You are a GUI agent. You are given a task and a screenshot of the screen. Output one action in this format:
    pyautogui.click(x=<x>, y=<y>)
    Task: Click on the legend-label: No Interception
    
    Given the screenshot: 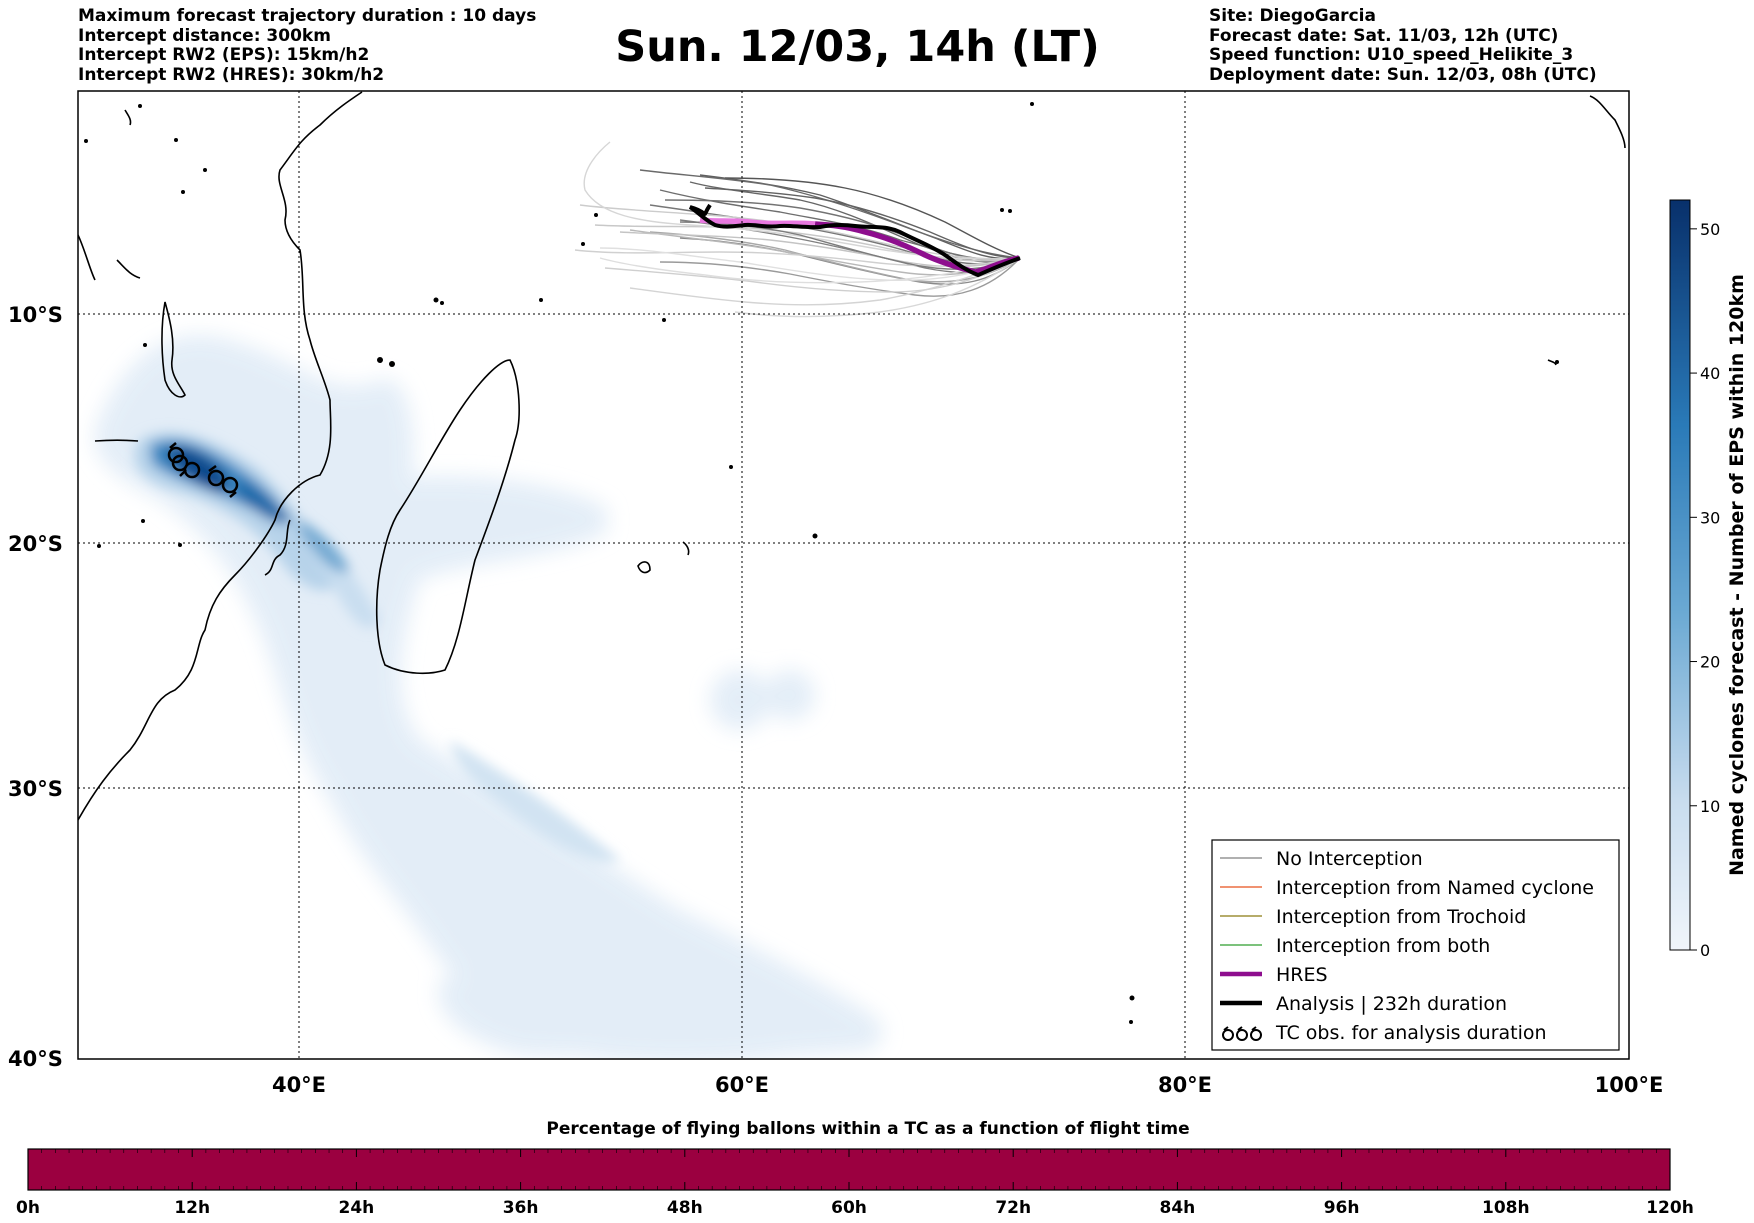 What is the action you would take?
    pyautogui.click(x=1349, y=859)
    